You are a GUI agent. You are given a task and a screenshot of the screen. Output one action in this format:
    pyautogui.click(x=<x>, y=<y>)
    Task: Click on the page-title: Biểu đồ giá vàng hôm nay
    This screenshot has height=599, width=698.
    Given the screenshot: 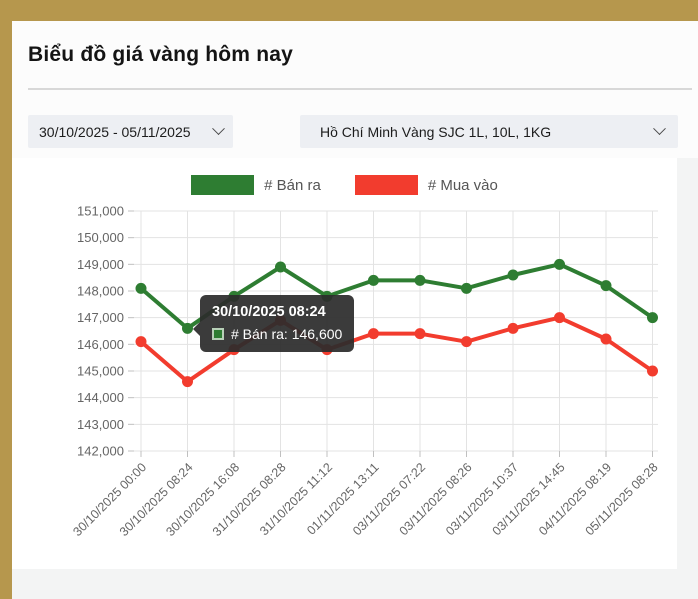 What is the action you would take?
    pyautogui.click(x=161, y=54)
    